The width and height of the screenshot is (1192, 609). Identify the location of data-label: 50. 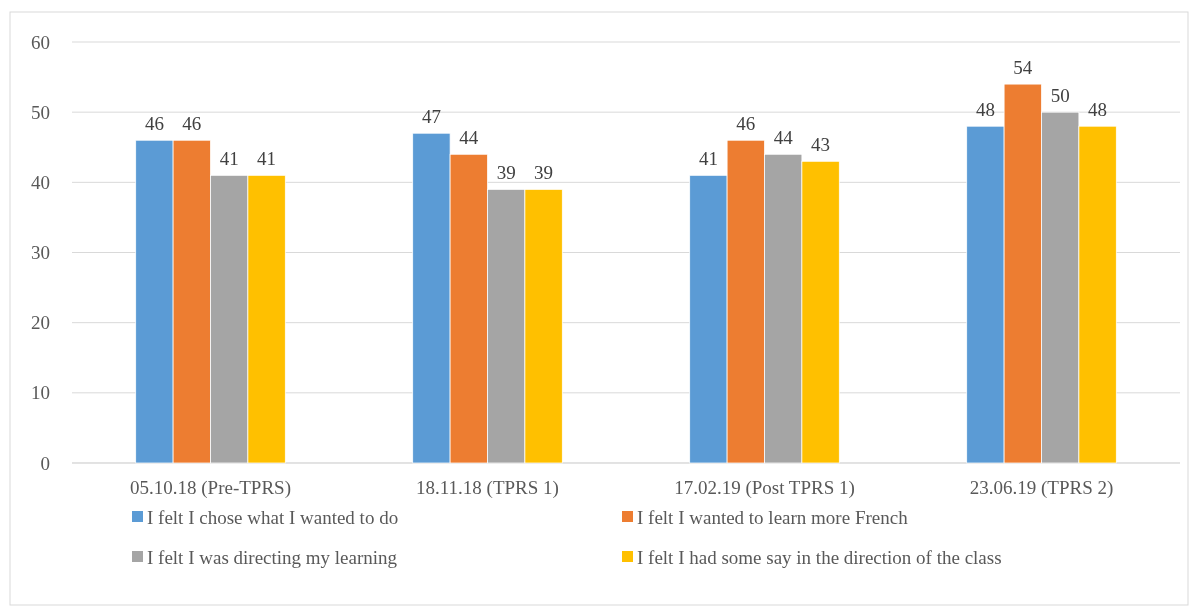
(1060, 96).